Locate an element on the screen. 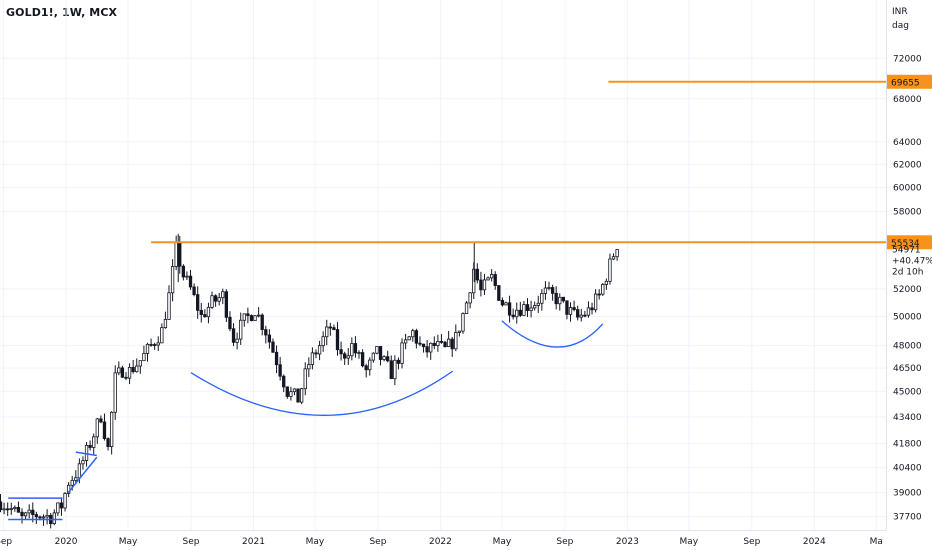 Image resolution: width=932 pixels, height=550 pixels. time-tick-label: 2021 is located at coordinates (253, 542).